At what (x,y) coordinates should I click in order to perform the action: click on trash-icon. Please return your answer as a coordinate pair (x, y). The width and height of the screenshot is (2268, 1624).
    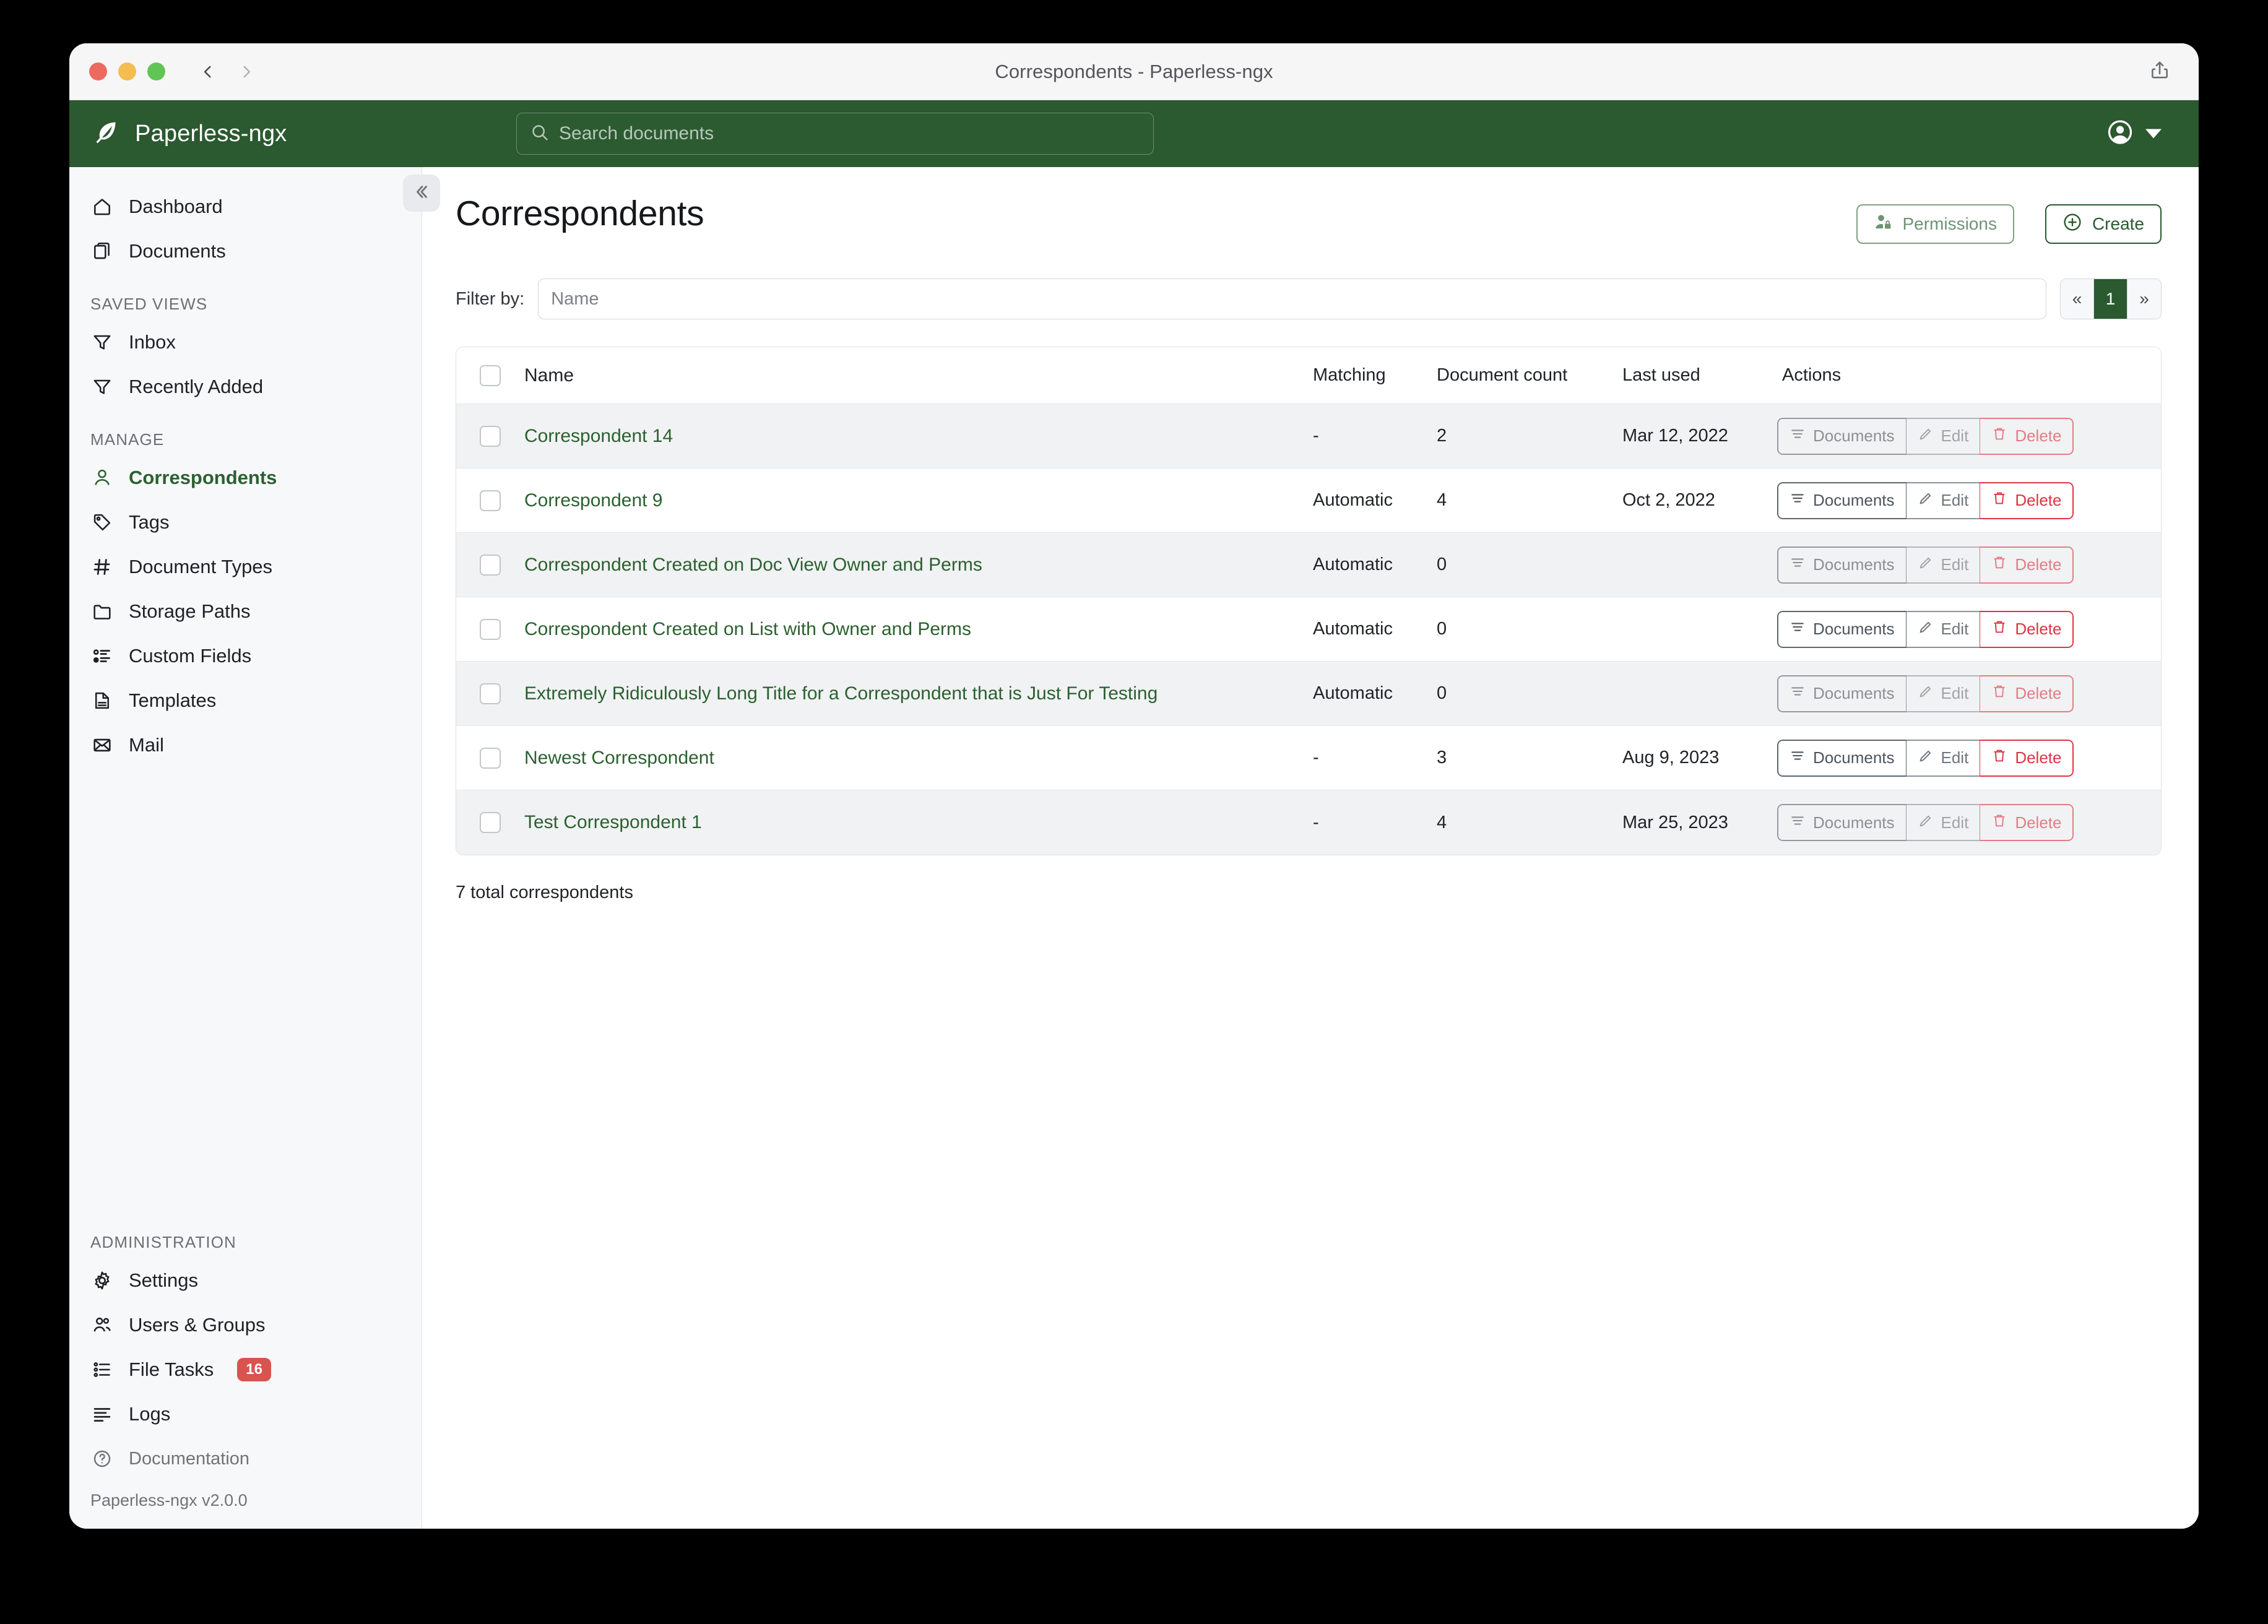
    Looking at the image, I should click on (1999, 693).